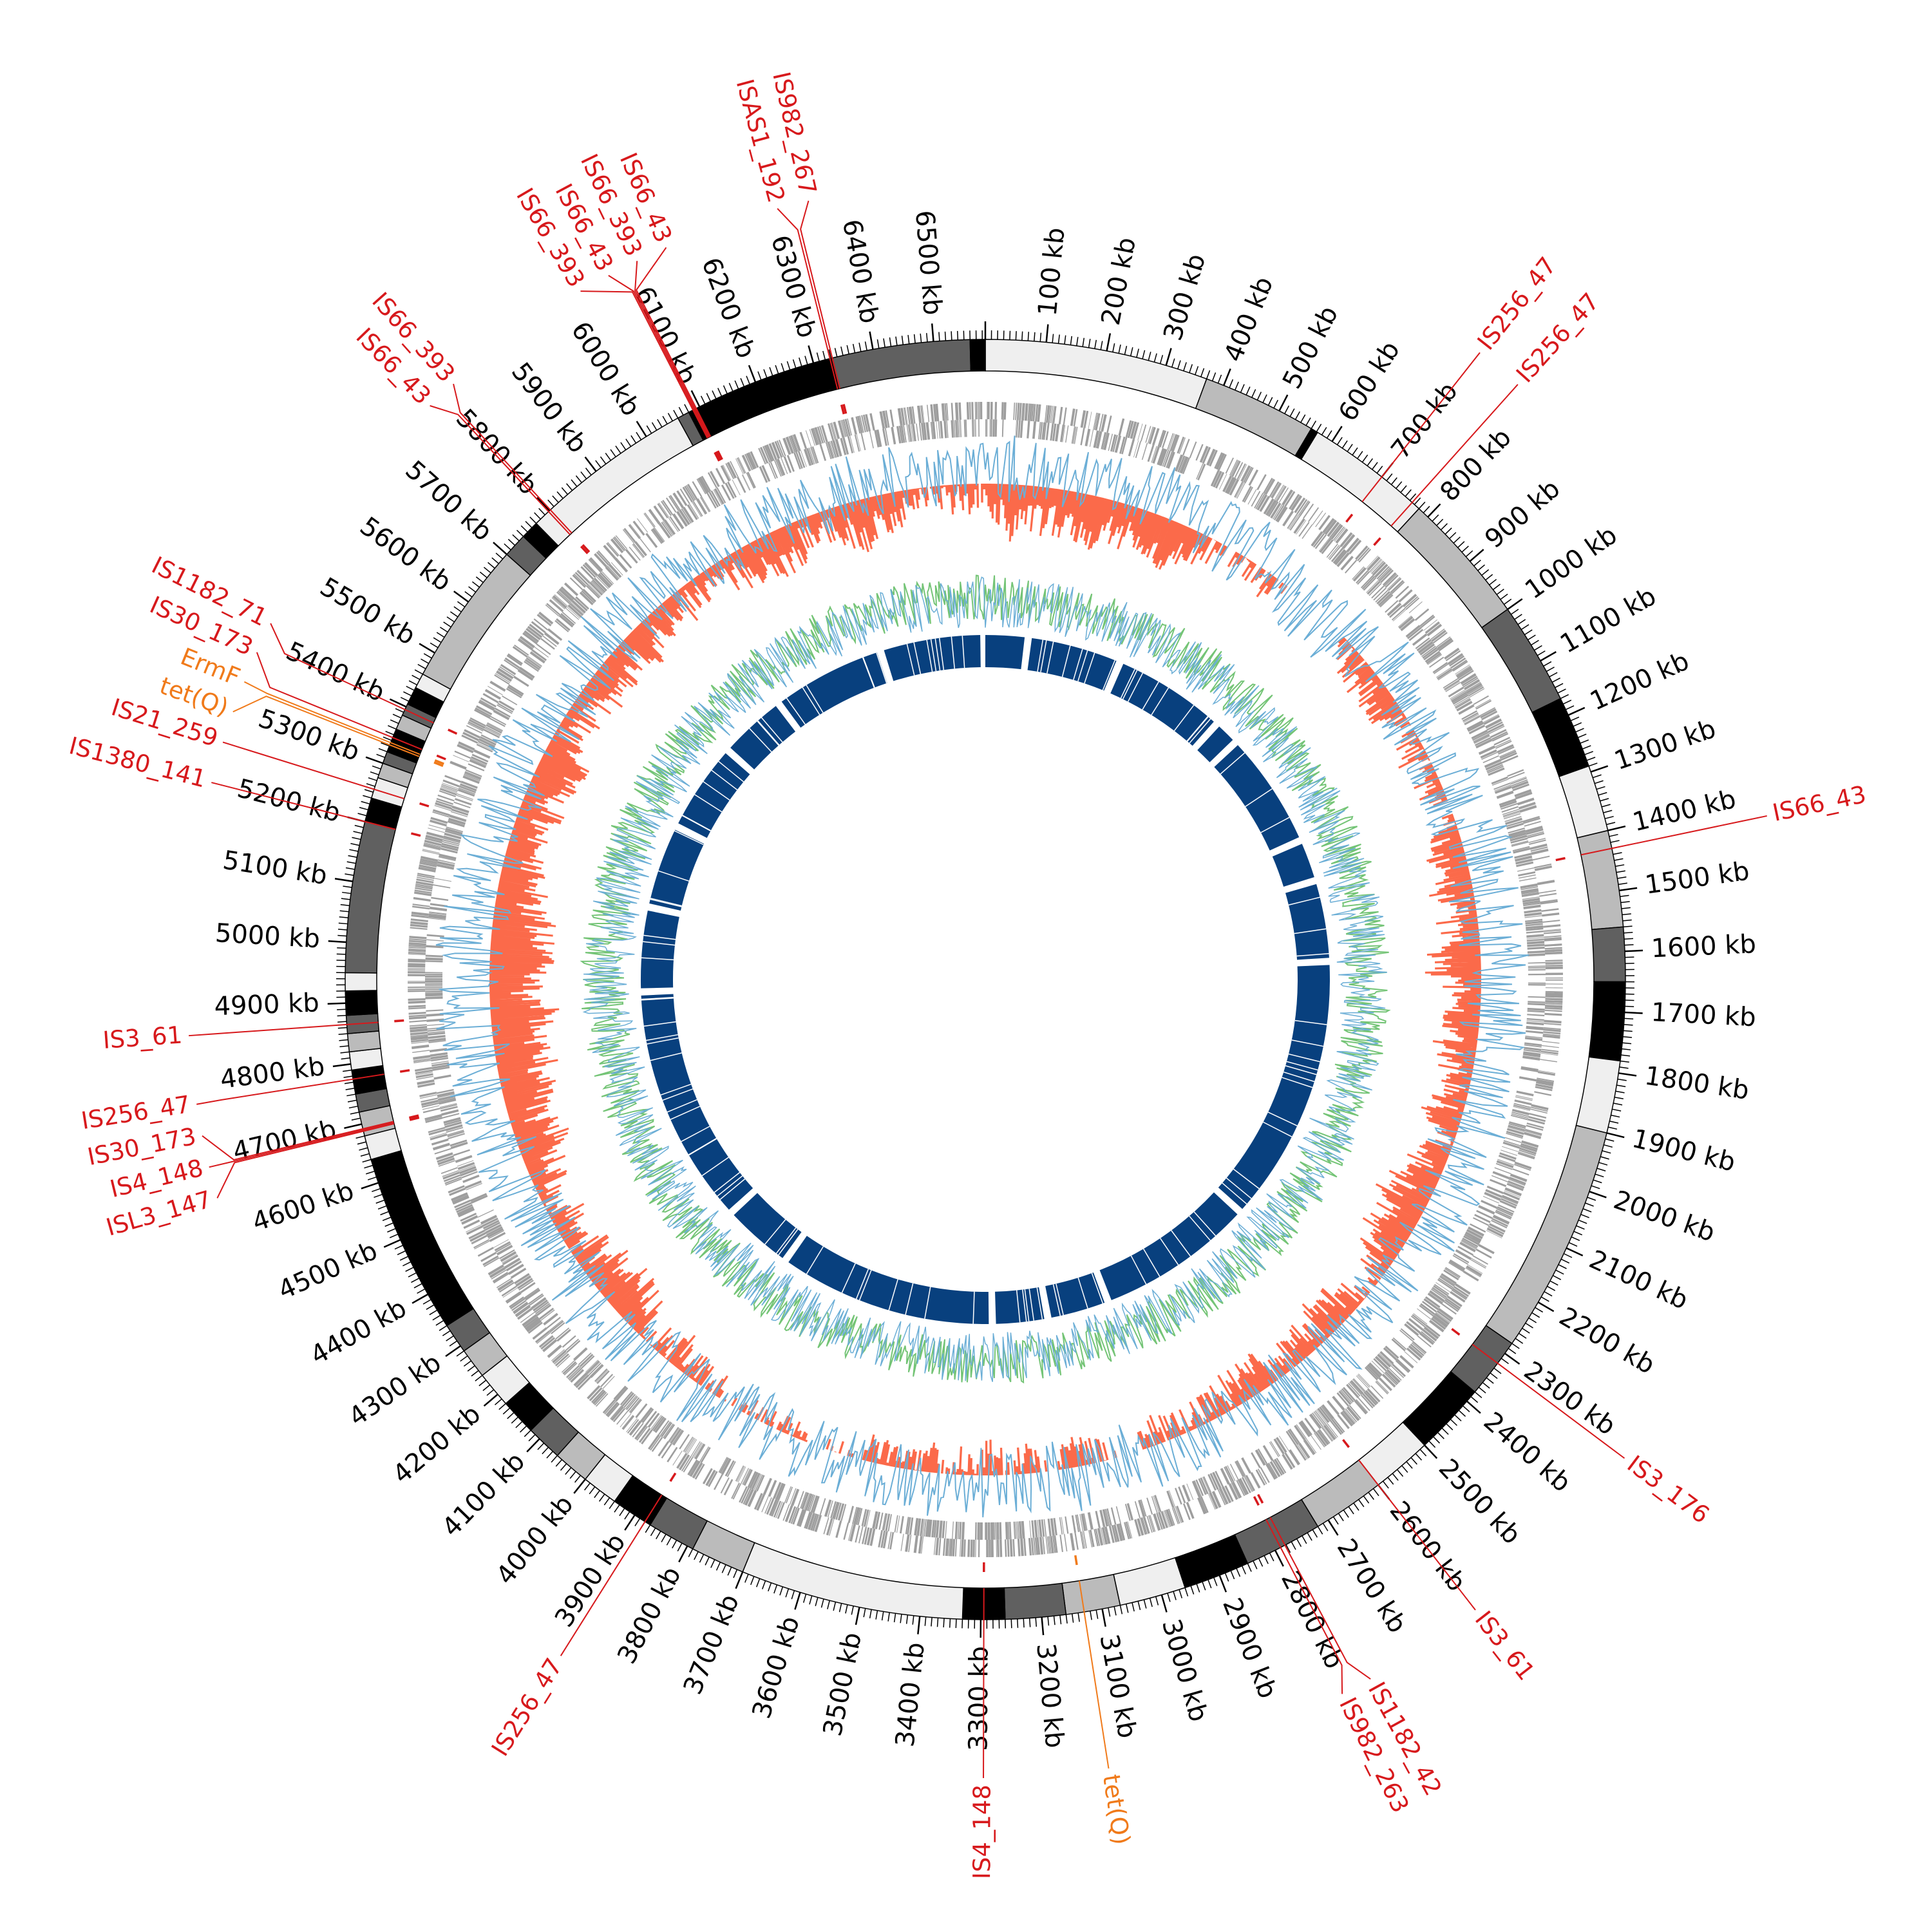 Image resolution: width=1932 pixels, height=1932 pixels. What do you see at coordinates (368, 611) in the screenshot?
I see `tick-label: 5500 kb` at bounding box center [368, 611].